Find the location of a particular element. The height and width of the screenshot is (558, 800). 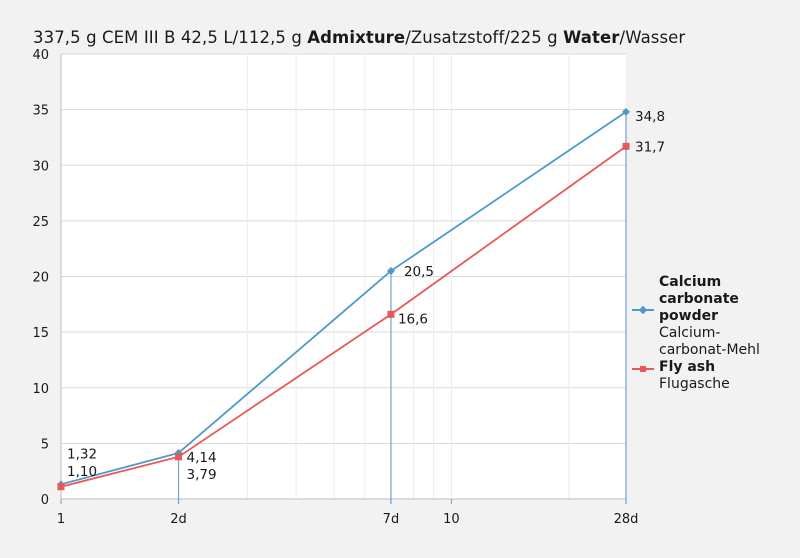

legend-sublabel-calcium-carbonat: Calcium- carbonat-Mehl is located at coordinates (709, 341).